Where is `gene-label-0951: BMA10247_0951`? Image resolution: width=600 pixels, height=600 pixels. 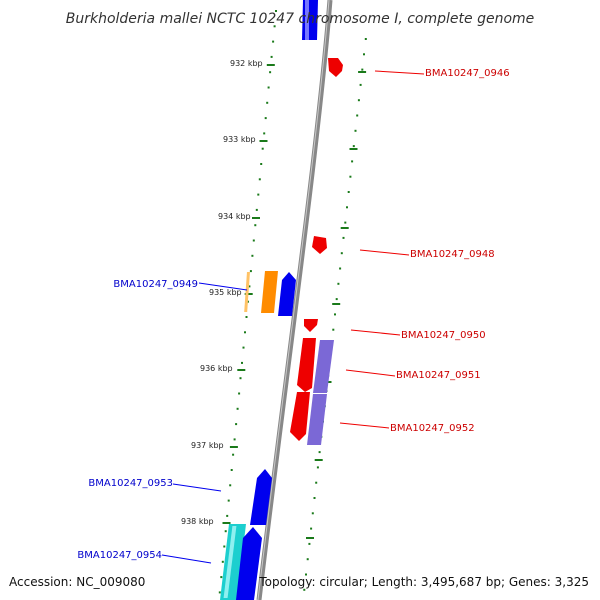
gene-label-0951: BMA10247_0951 is located at coordinates (438, 375).